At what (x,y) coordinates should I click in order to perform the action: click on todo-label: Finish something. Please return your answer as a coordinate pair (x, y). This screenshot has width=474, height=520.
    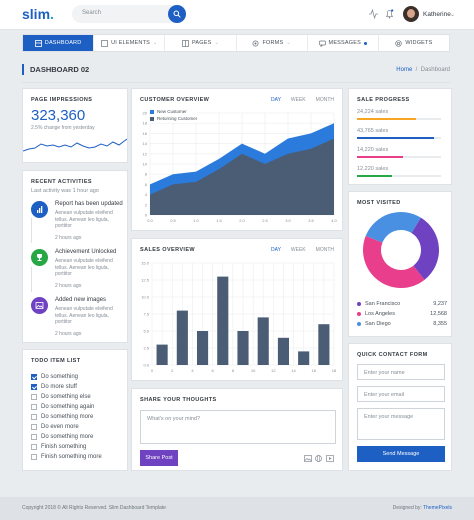
    Looking at the image, I should click on (64, 447).